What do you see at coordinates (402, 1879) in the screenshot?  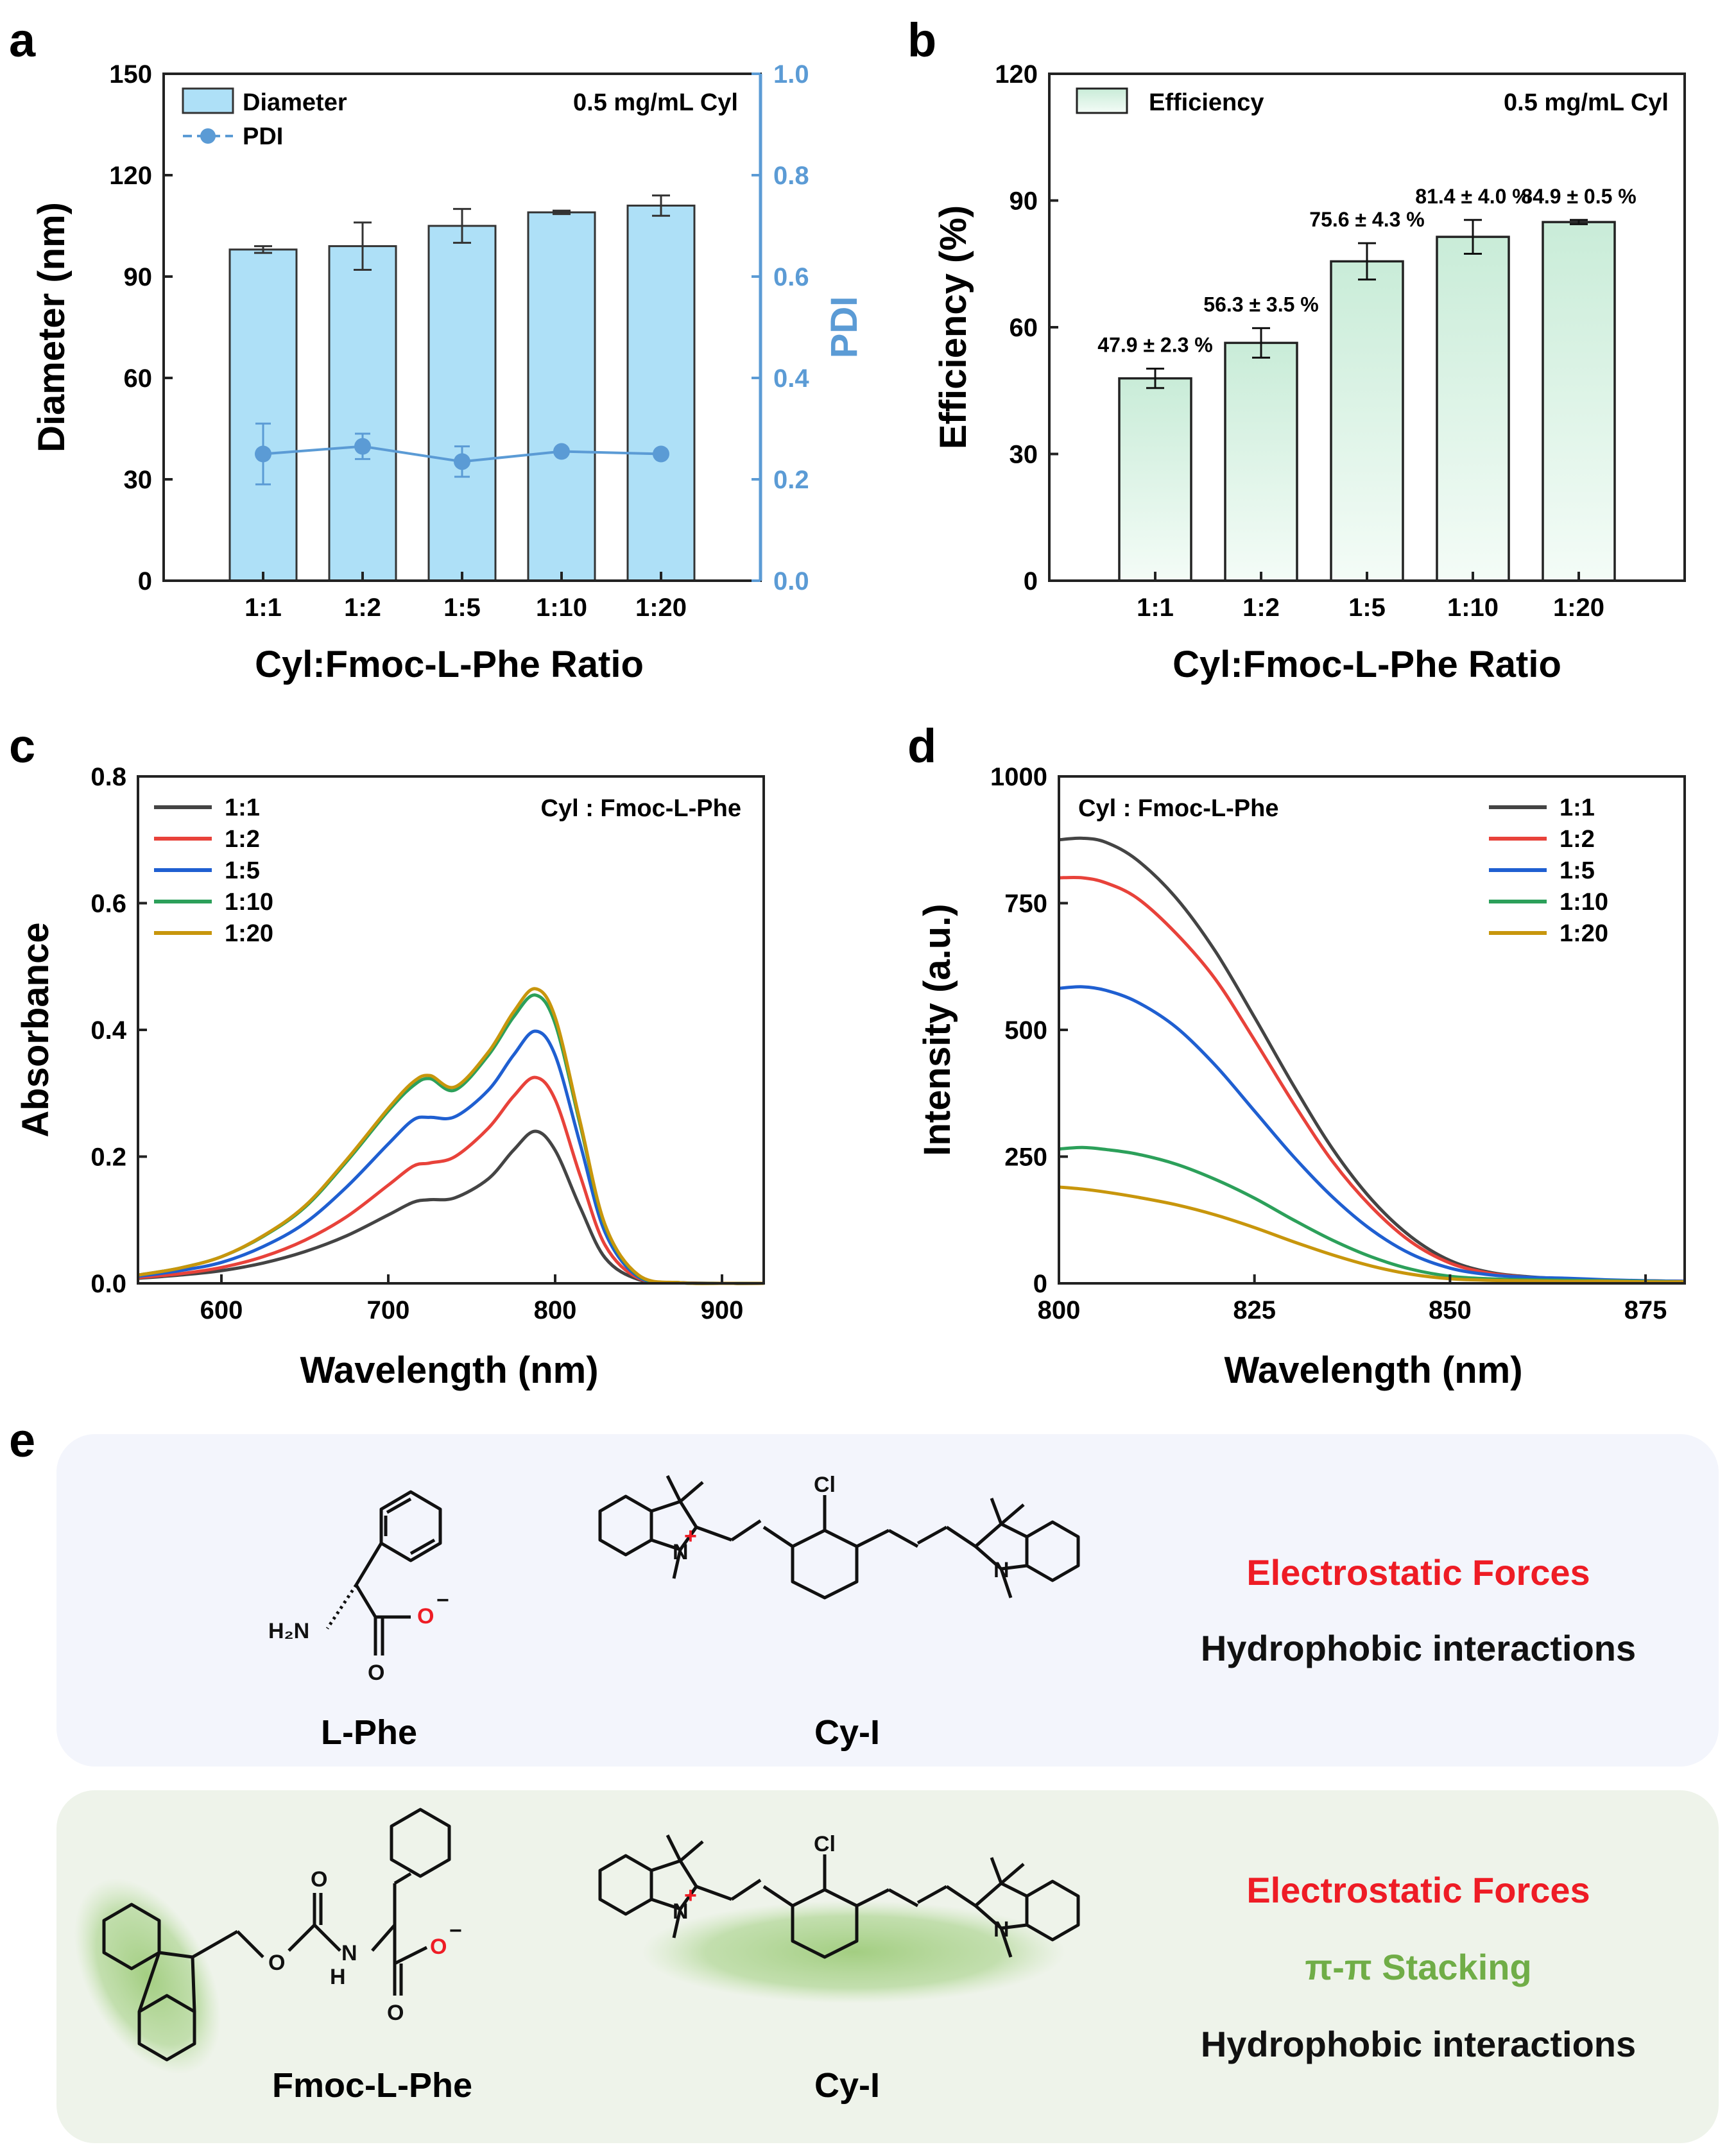 I see `fmoc-ring-link` at bounding box center [402, 1879].